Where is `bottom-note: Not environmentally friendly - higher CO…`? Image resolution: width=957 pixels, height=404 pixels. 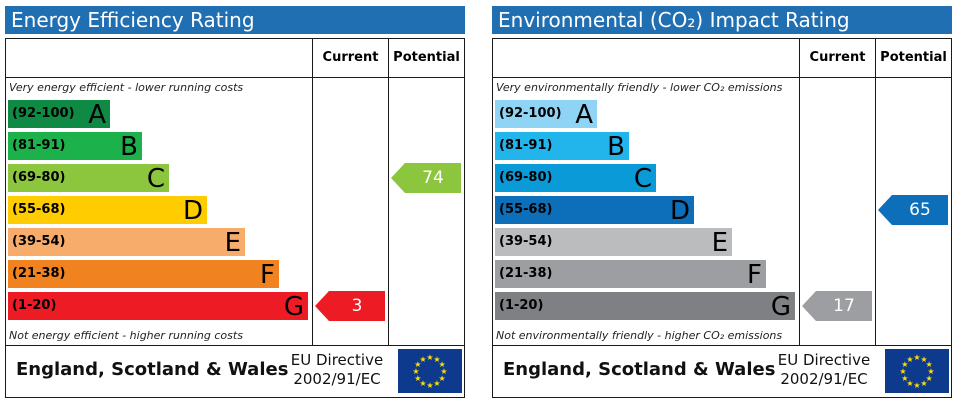 bottom-note: Not environmentally friendly - higher CO… is located at coordinates (639, 335).